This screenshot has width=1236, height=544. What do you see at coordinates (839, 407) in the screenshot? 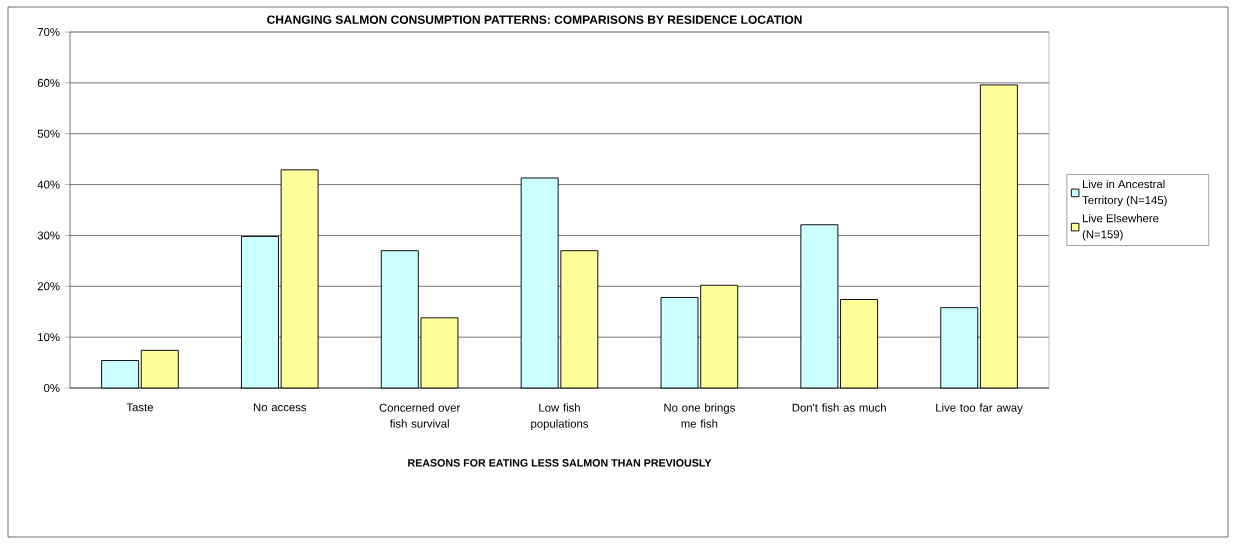
I see `x-tick-label: Don't fish as much` at bounding box center [839, 407].